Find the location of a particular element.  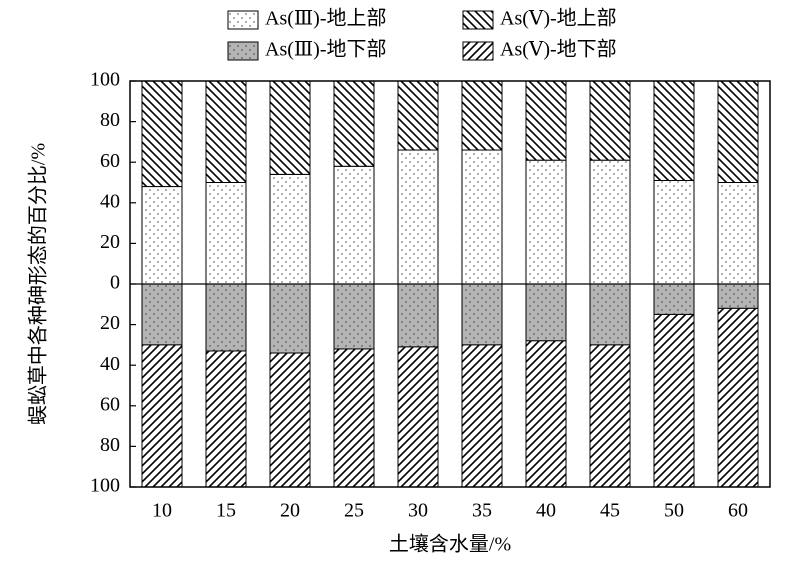

x-tick-label: 45 is located at coordinates (610, 511).